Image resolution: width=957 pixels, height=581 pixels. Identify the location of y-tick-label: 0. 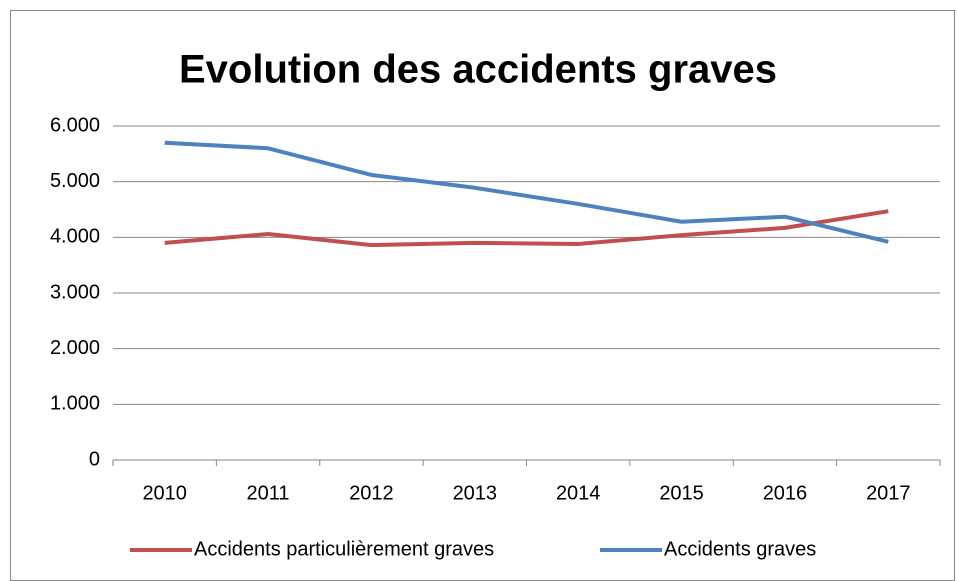
(94, 459).